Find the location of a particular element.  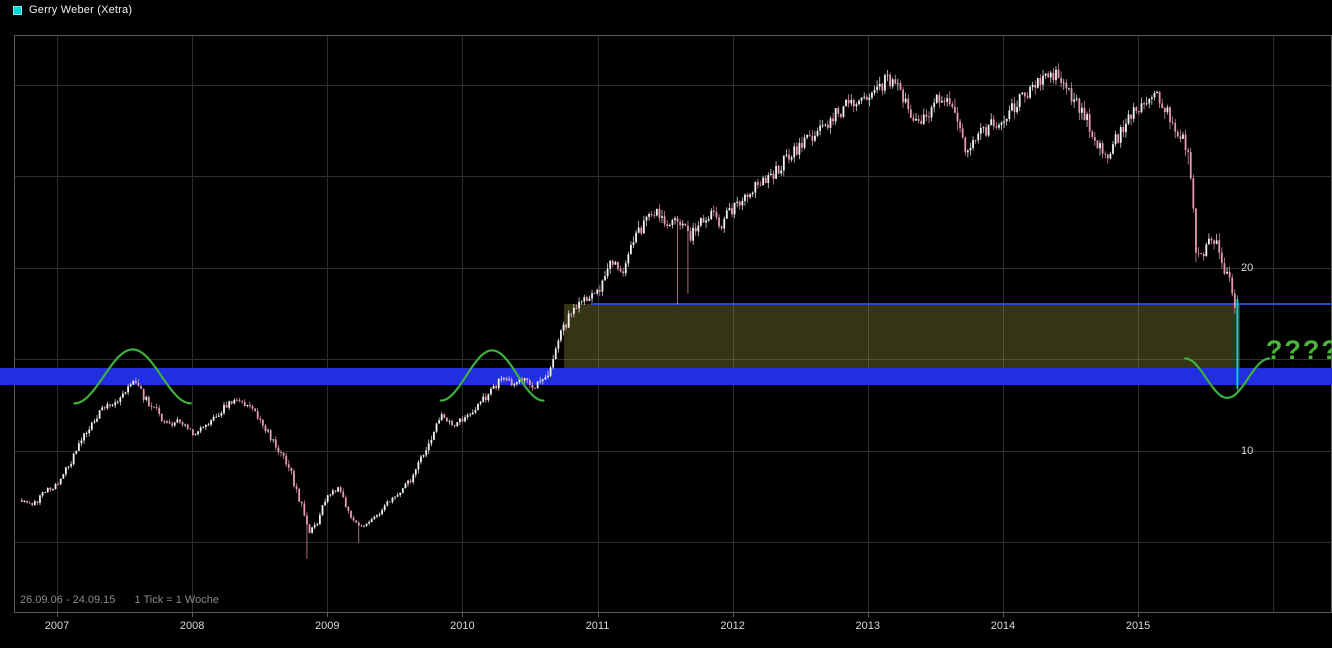

date-range-label: 26.09.06 - 24.09.15 is located at coordinates (68, 600).